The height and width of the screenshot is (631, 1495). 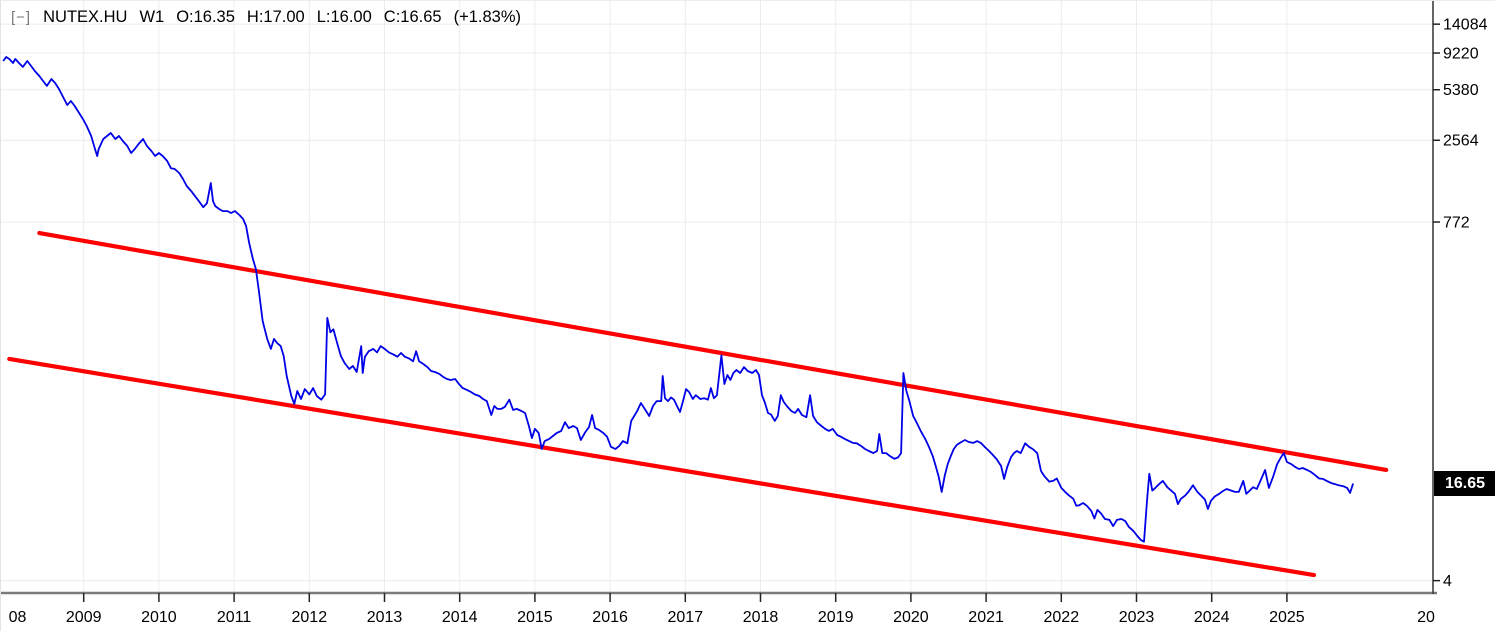 I want to click on last-price-badge: 16.65, so click(x=1464, y=483).